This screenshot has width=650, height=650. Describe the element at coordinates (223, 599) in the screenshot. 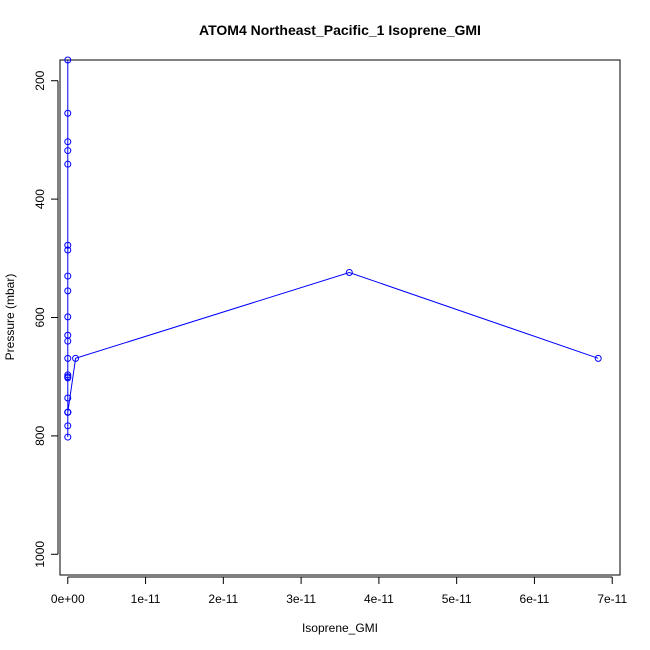

I see `x-tick-label: 2e-11` at that location.